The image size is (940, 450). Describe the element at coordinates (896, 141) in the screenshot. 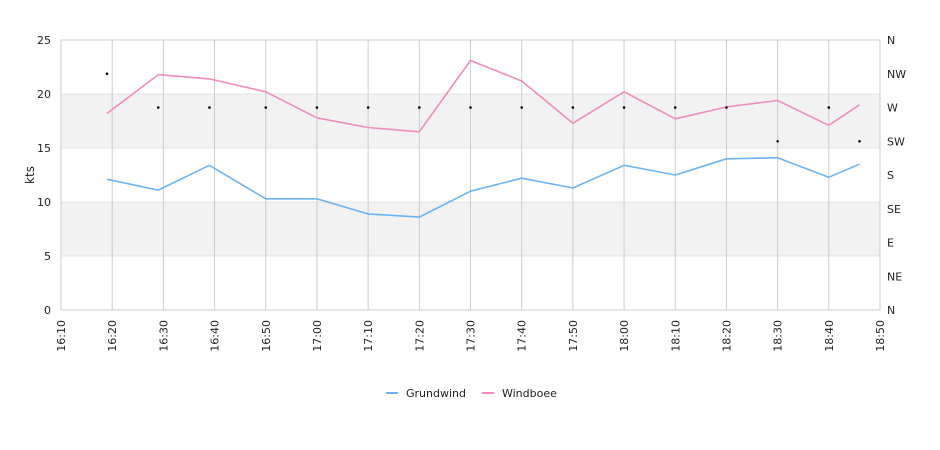

I see `direction-tick-label: SW` at that location.